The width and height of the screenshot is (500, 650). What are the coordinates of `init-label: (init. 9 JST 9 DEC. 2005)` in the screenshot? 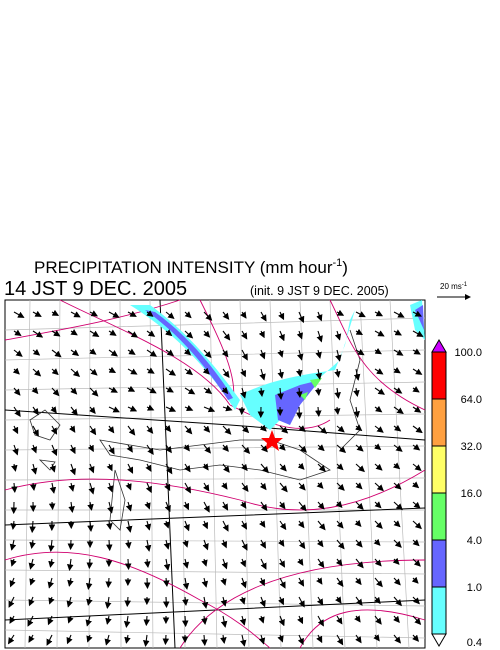 It's located at (319, 291).